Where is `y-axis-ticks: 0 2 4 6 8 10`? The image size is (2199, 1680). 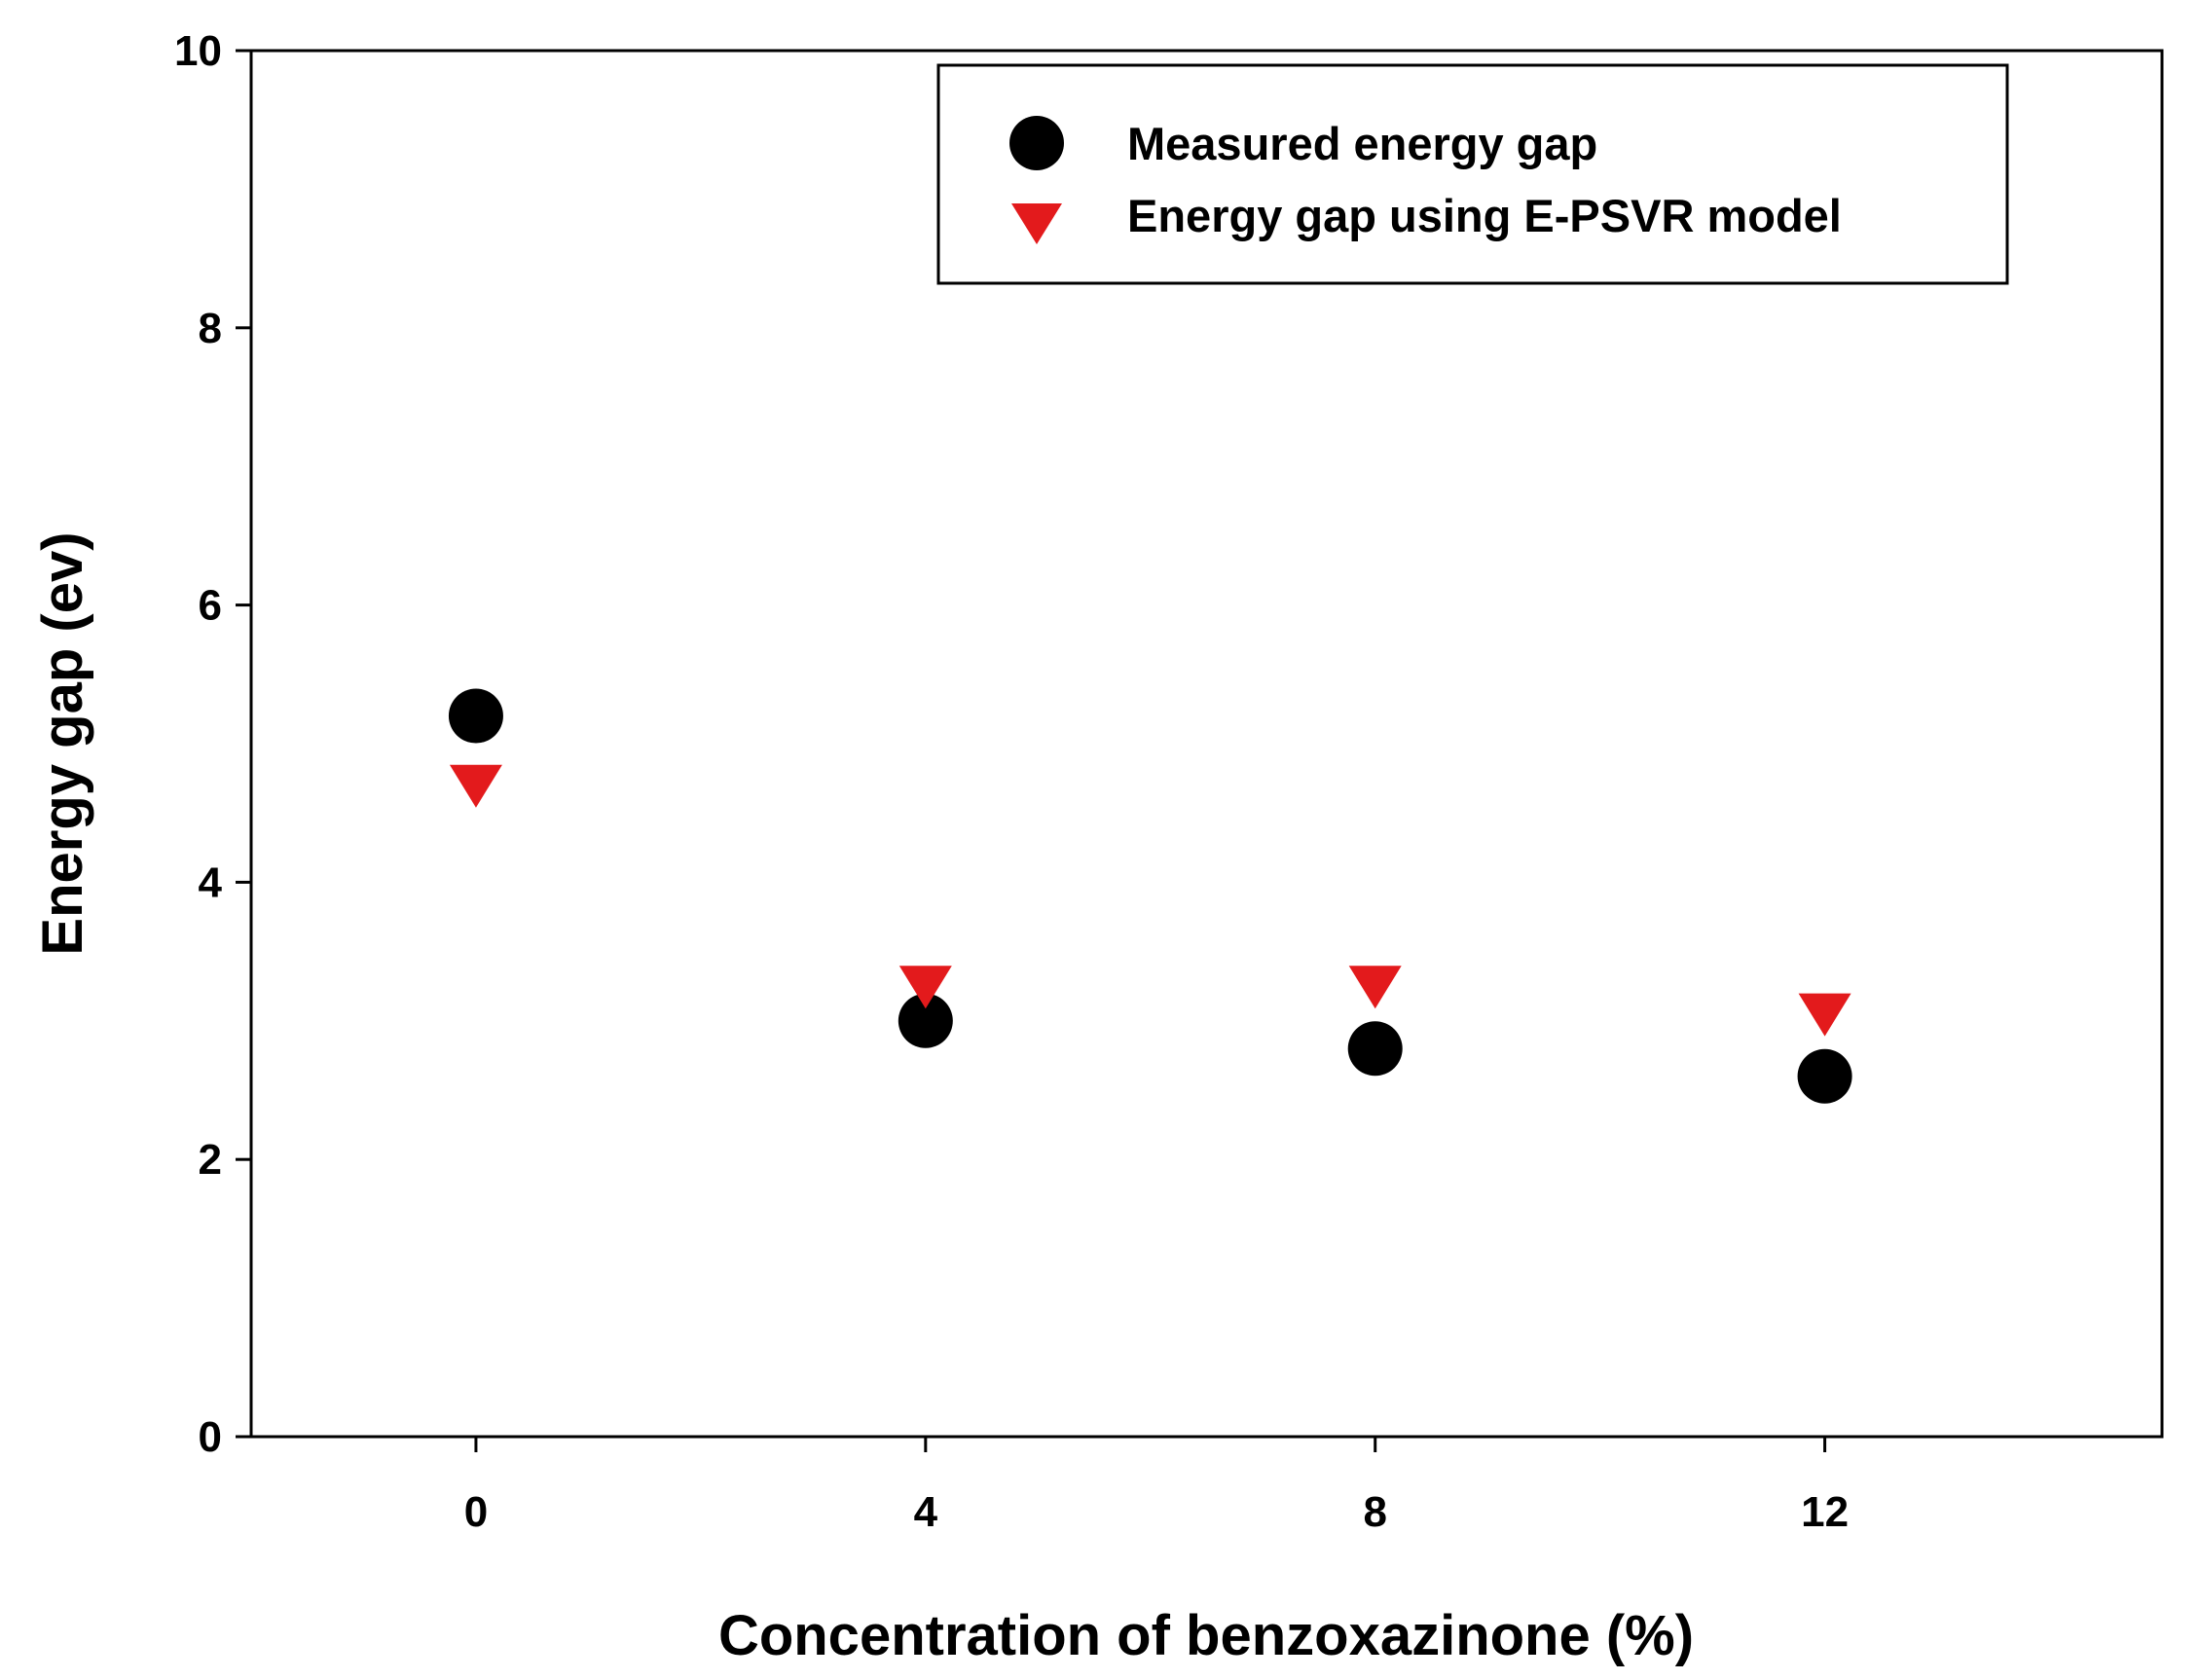 y-axis-ticks: 0 2 4 6 8 10 is located at coordinates (213, 744).